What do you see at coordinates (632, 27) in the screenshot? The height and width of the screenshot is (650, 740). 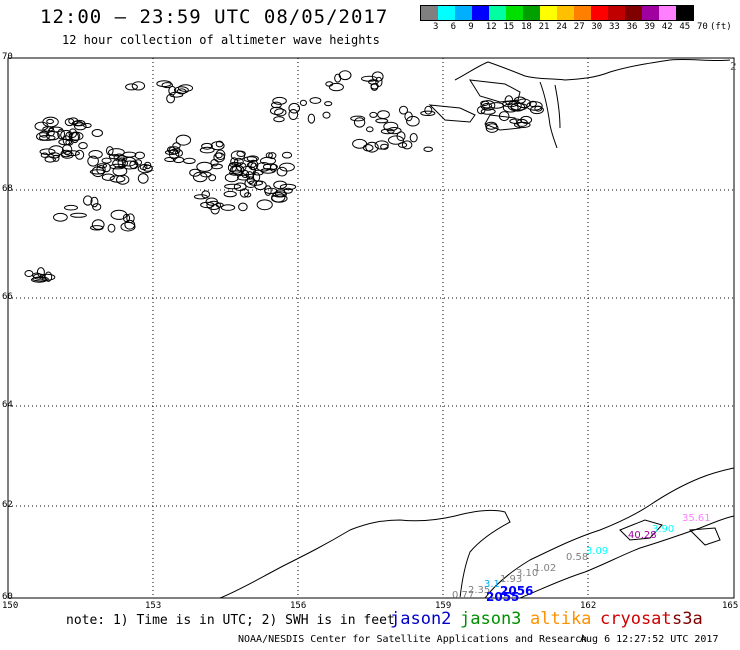 I see `scale-label: 36` at bounding box center [632, 27].